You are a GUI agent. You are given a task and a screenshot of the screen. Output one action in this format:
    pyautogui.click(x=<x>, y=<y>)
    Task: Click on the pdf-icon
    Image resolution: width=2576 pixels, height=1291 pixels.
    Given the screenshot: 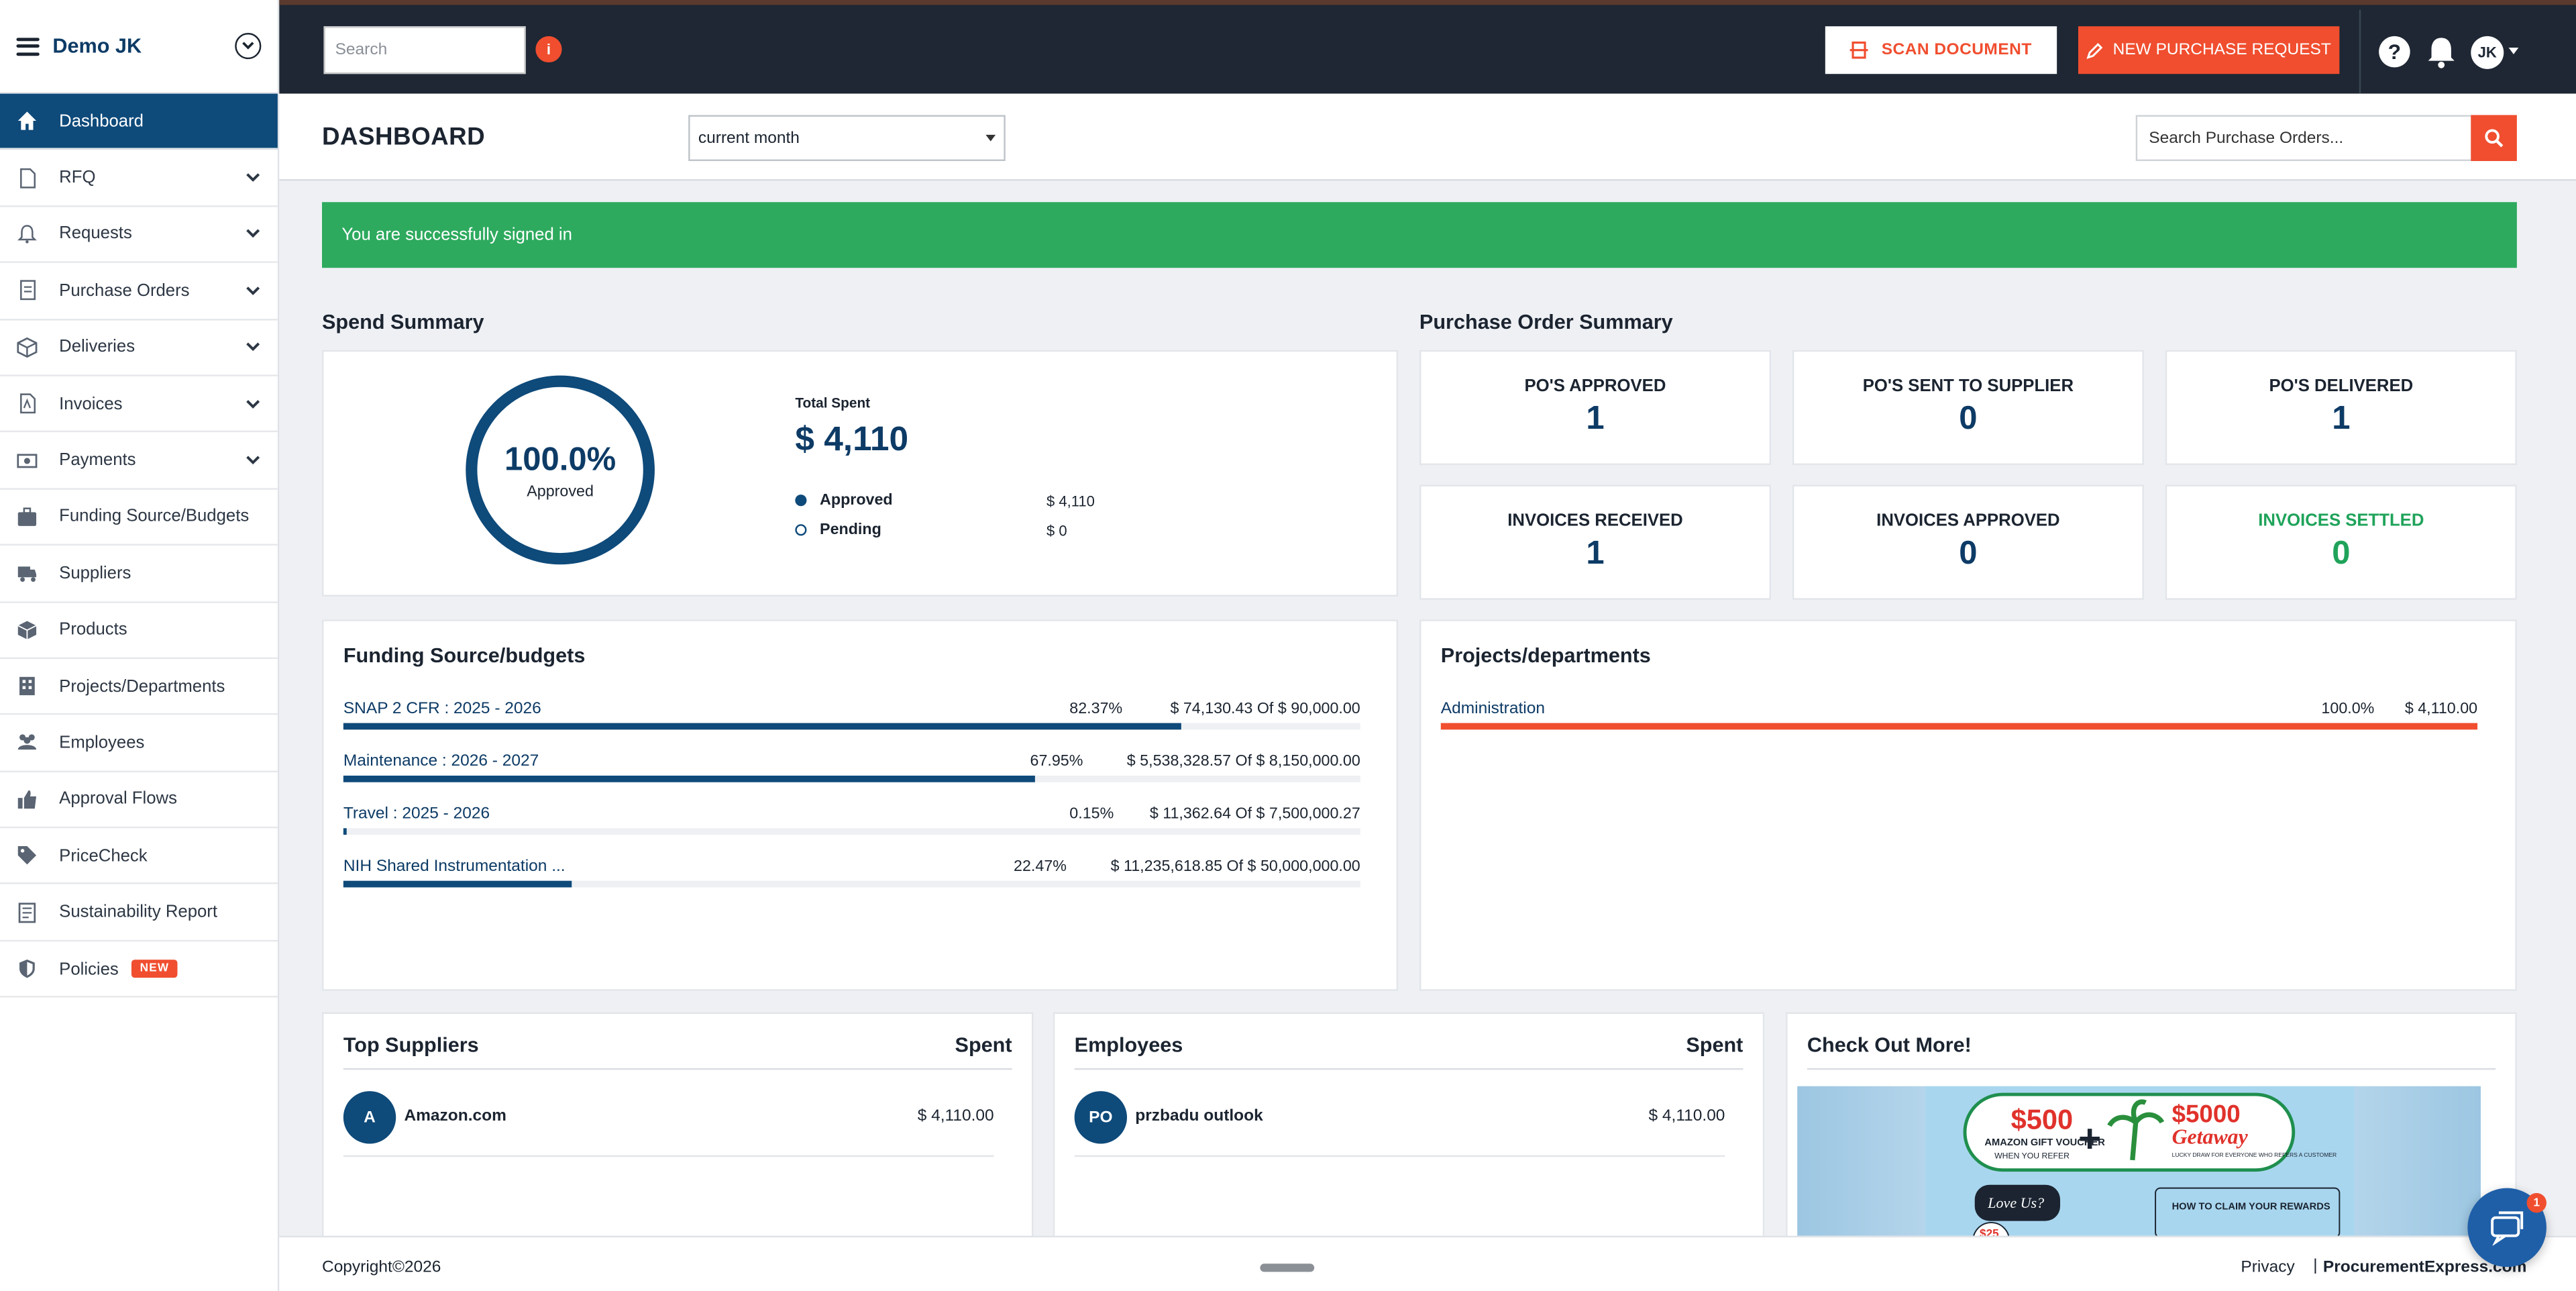 What is the action you would take?
    pyautogui.click(x=27, y=404)
    